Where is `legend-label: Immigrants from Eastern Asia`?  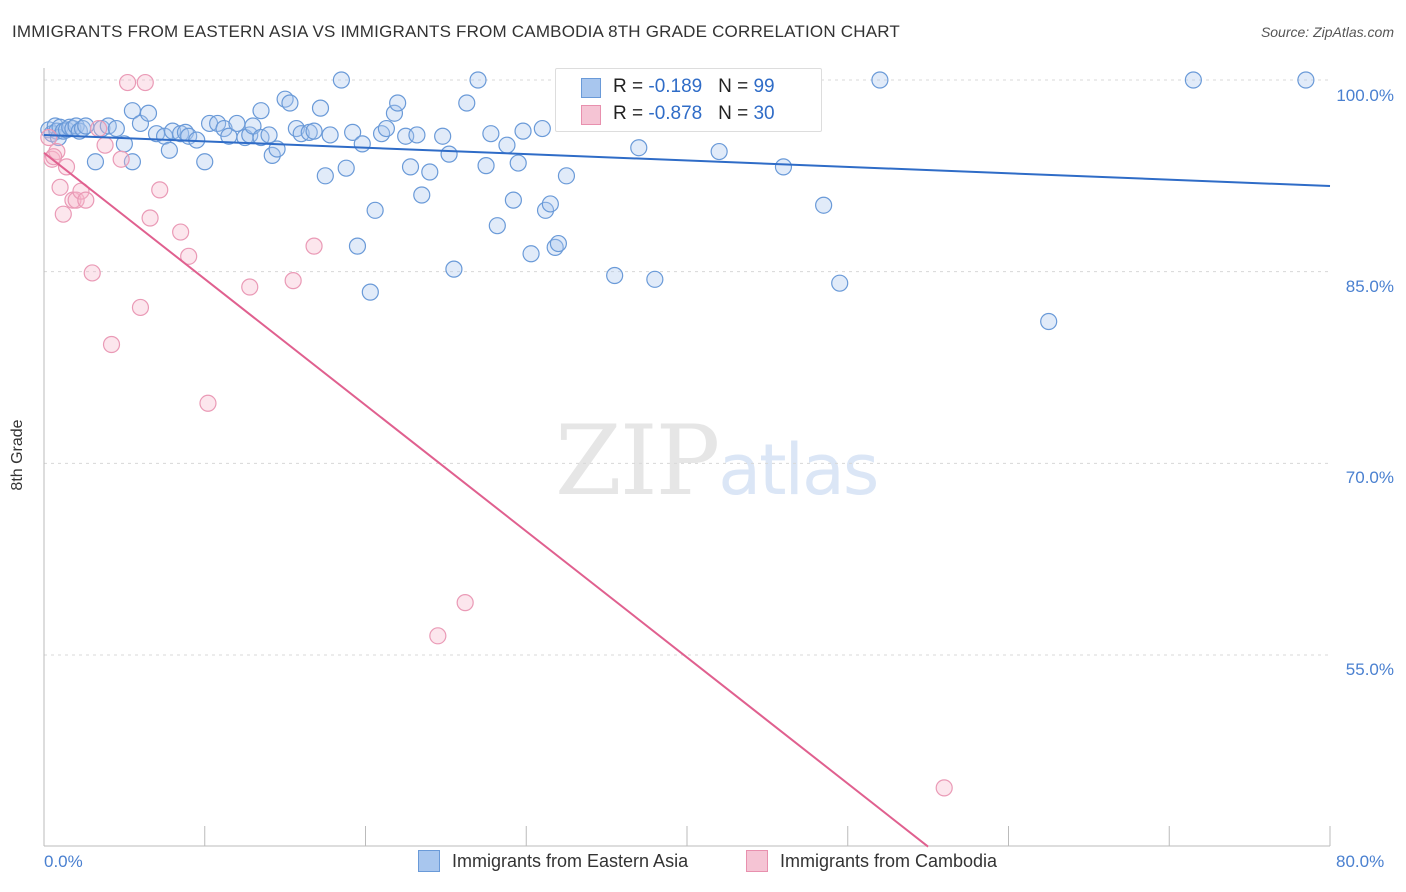 legend-label: Immigrants from Eastern Asia is located at coordinates (570, 860).